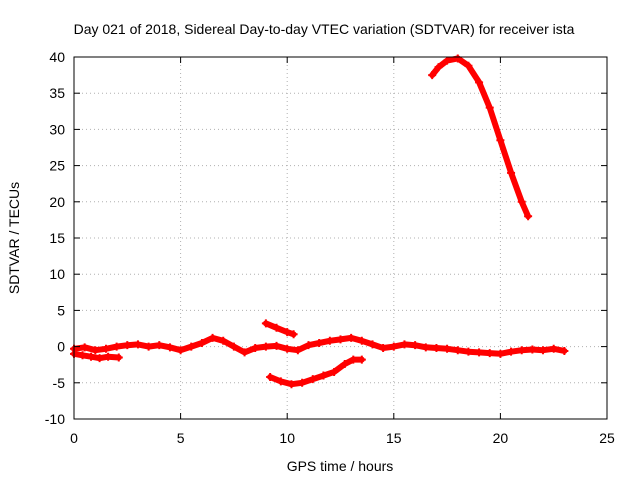 This screenshot has width=640, height=480. Describe the element at coordinates (55, 419) in the screenshot. I see `y-tick-label: -10` at that location.